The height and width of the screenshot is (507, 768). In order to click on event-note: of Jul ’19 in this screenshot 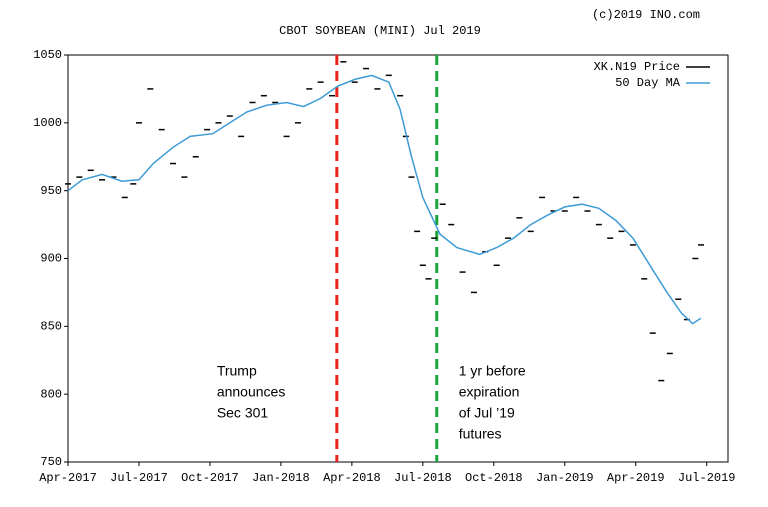, I will do `click(487, 413)`.